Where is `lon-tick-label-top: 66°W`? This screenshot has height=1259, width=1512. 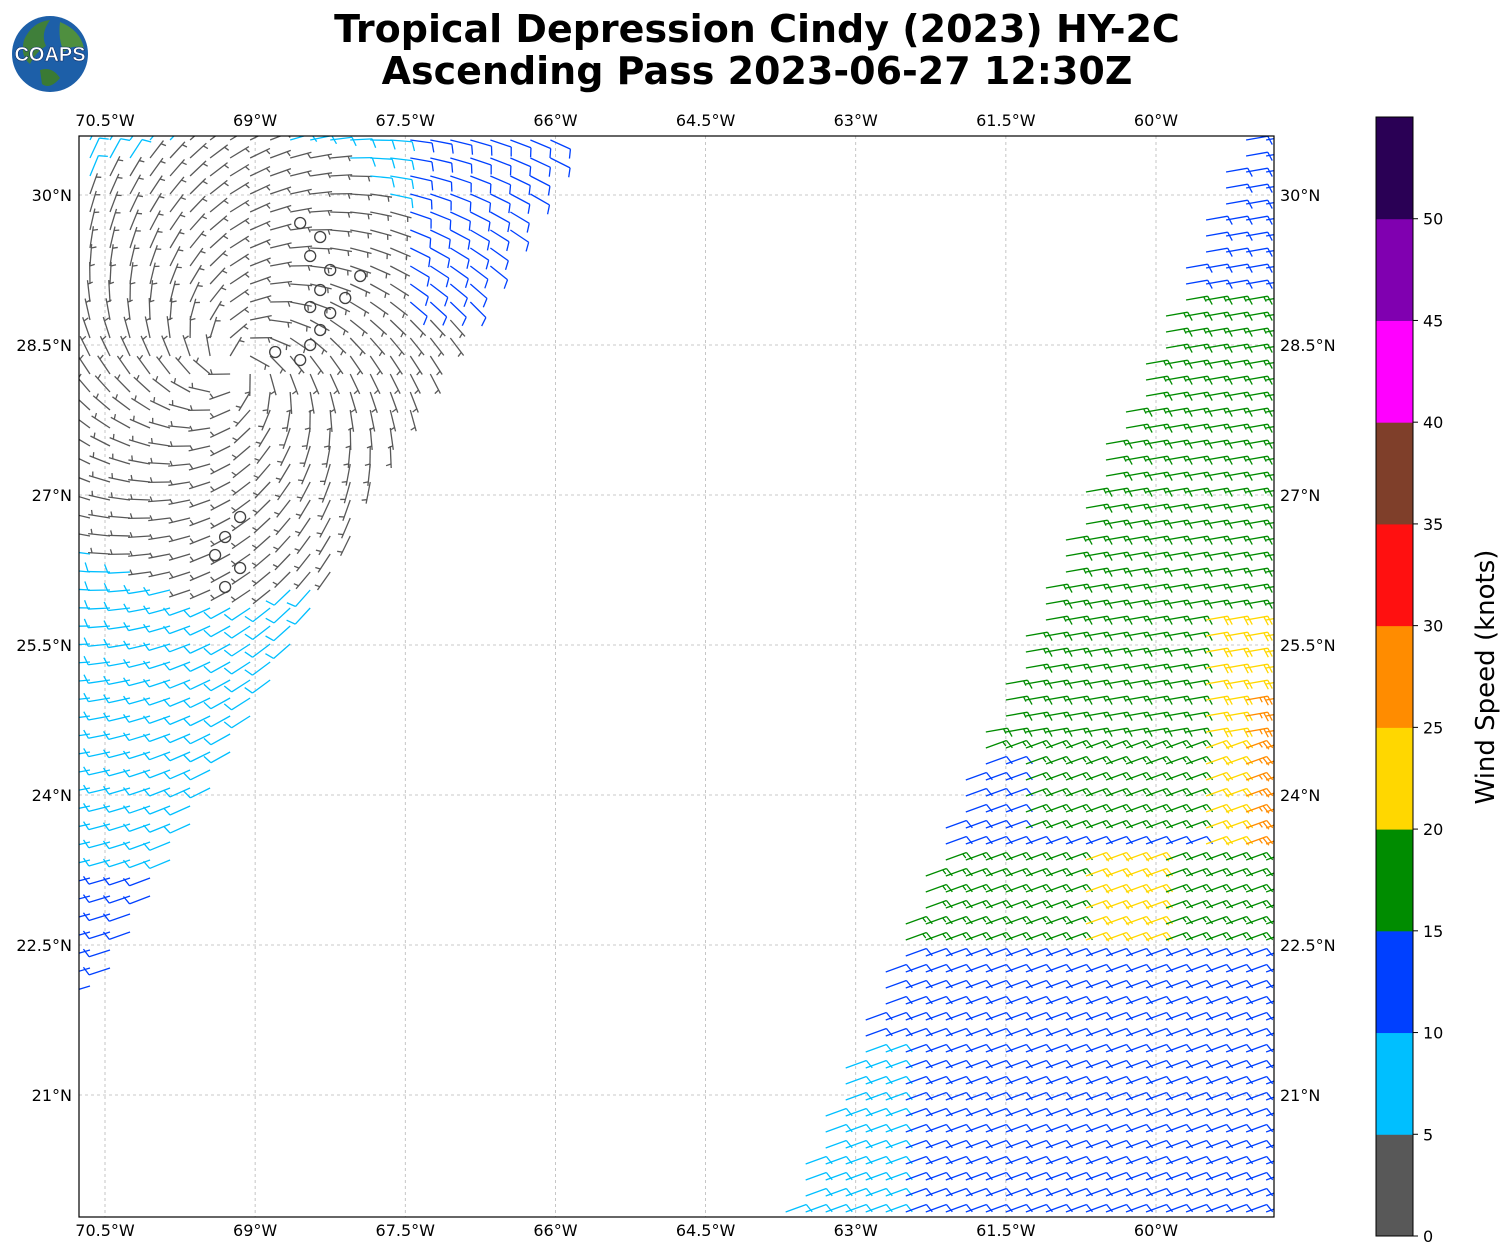 lon-tick-label-top: 66°W is located at coordinates (555, 120).